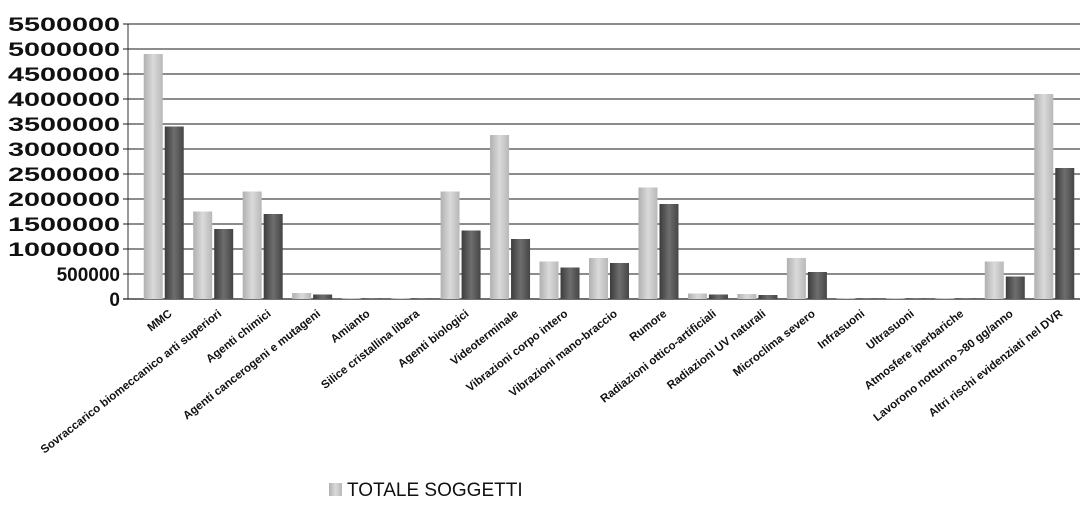  I want to click on x-category-label: Infrasuoni, so click(841, 330).